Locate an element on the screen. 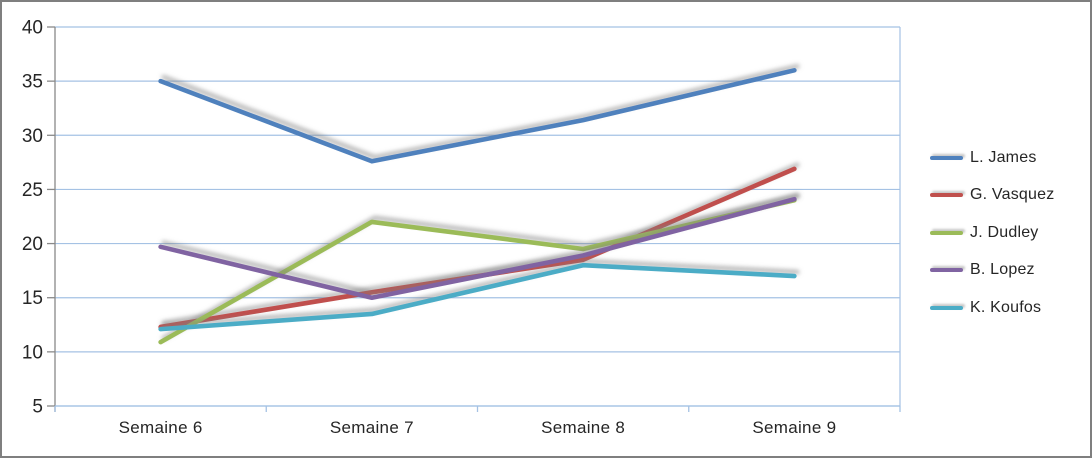 The image size is (1092, 460). legend-item-l-james: L. James is located at coordinates (1010, 158).